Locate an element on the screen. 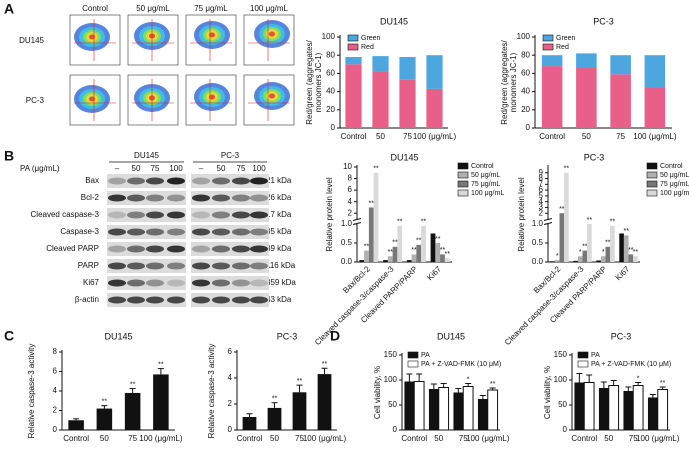 Image resolution: width=689 pixels, height=461 pixels. blot-treatment-label: PA (μg/mL) is located at coordinates (40, 168).